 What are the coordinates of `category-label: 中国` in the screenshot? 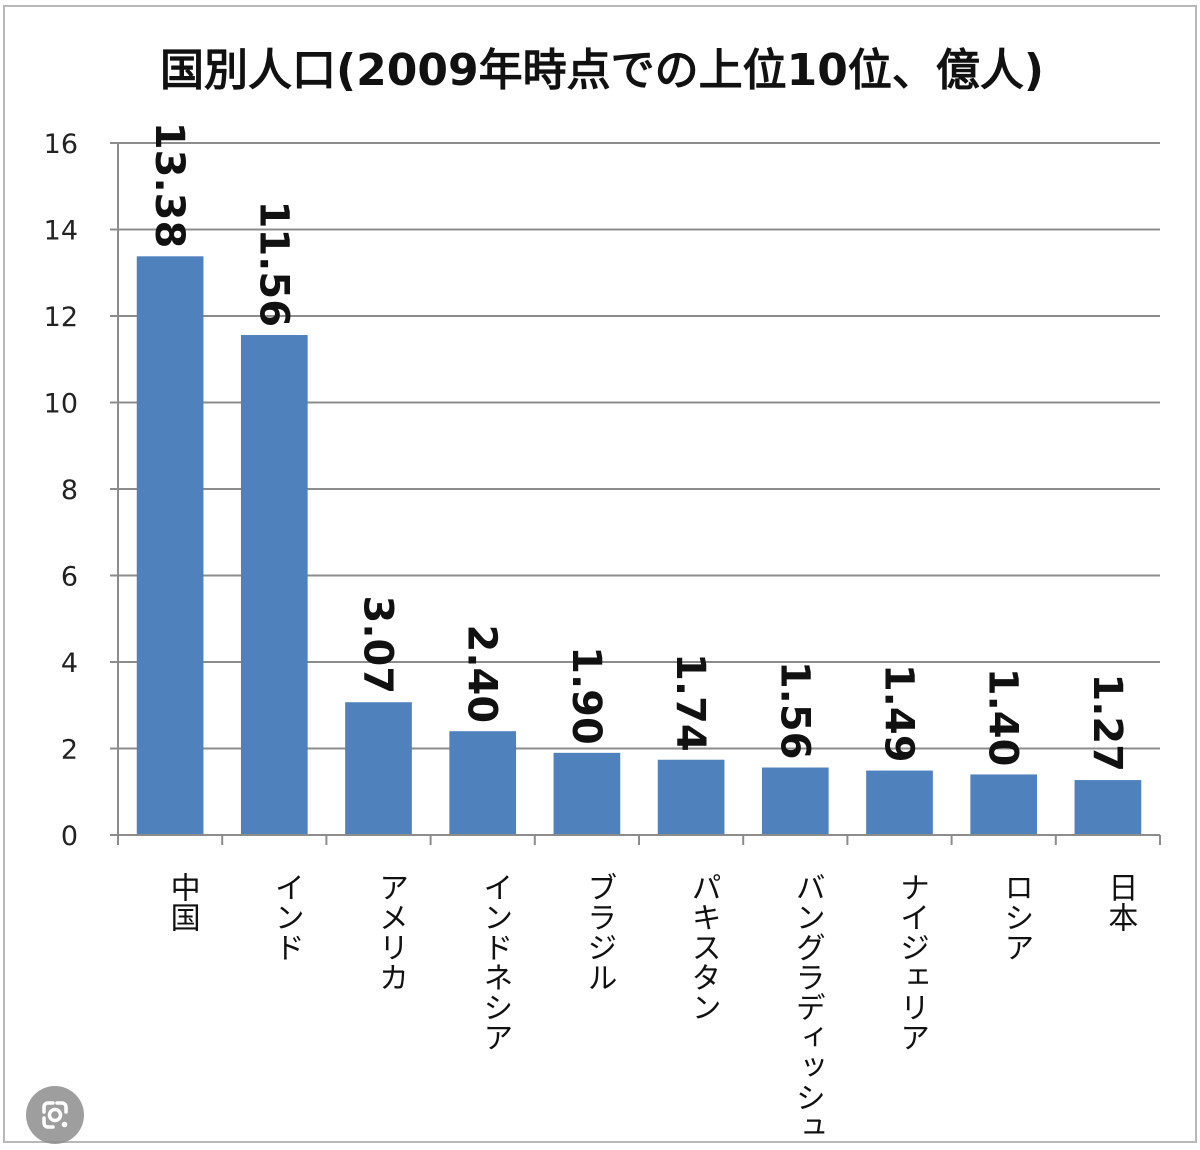 It's located at (182, 902).